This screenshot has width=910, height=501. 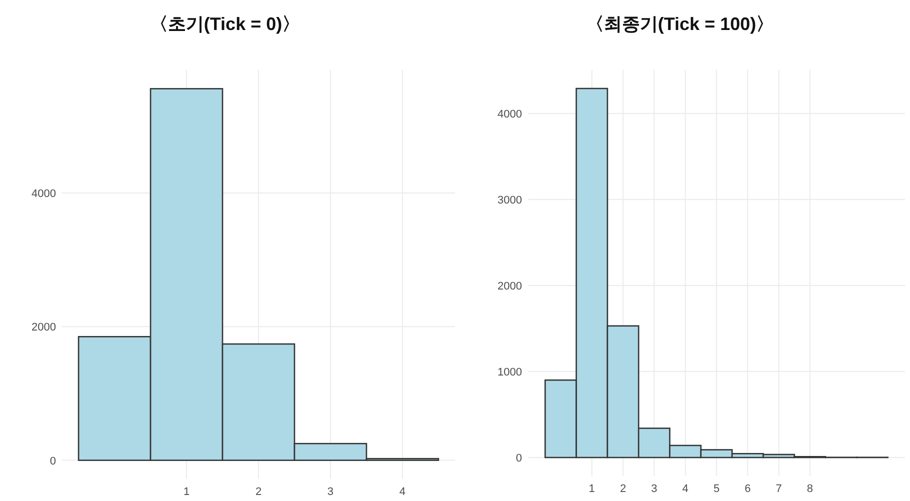 I want to click on chart-title: 〈초기(Tick = 0)〉, so click(x=225, y=24).